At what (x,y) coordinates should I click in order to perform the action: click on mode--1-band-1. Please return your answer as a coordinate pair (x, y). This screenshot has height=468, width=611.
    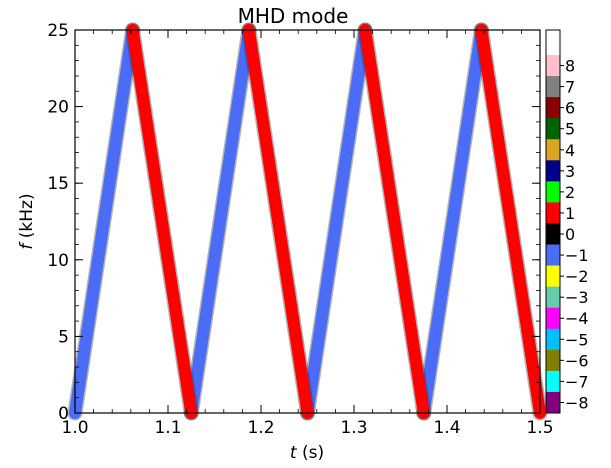
    Looking at the image, I should click on (104, 221).